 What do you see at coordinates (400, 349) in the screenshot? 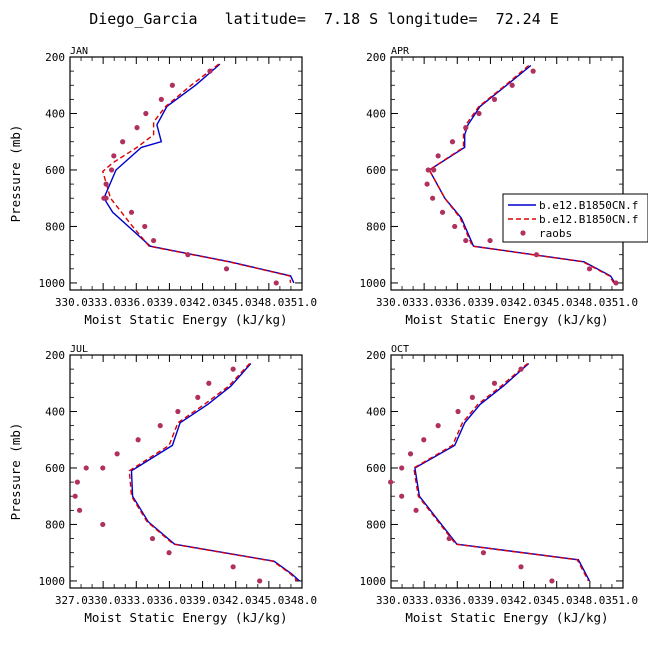
I see `panel-title: OCT` at bounding box center [400, 349].